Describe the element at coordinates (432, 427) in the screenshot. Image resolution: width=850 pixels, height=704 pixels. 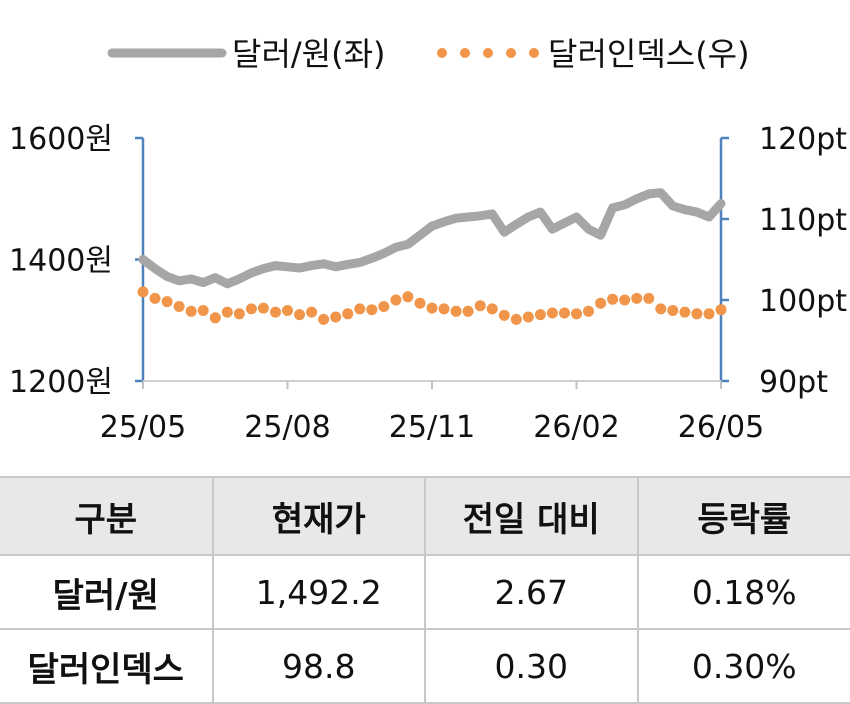
I see `x-tick-label: 25/11` at that location.